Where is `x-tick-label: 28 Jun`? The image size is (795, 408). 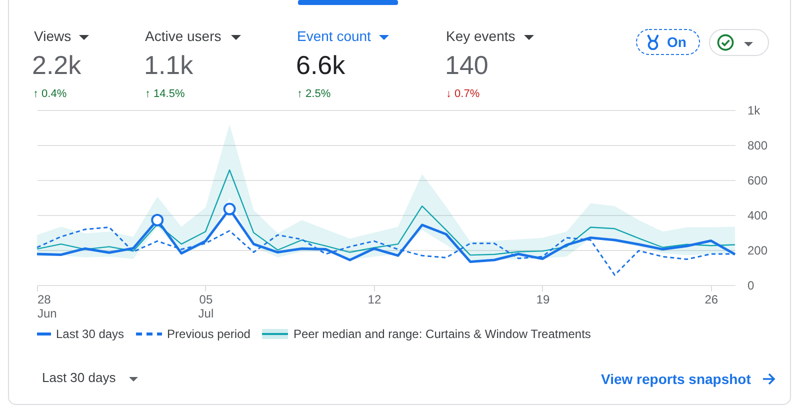 x-tick-label: 28 Jun is located at coordinates (47, 306).